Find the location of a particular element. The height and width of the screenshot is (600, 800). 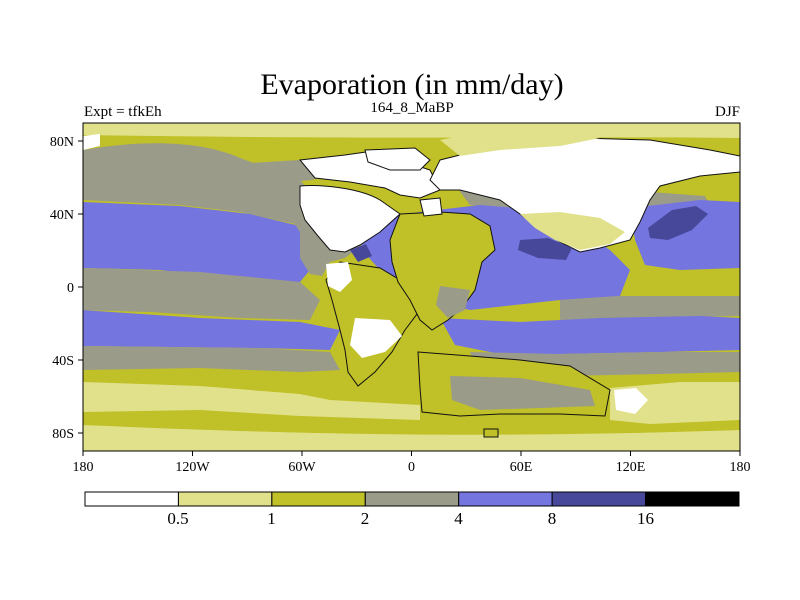

southern-high-evaporation-belt is located at coordinates (211, 330).